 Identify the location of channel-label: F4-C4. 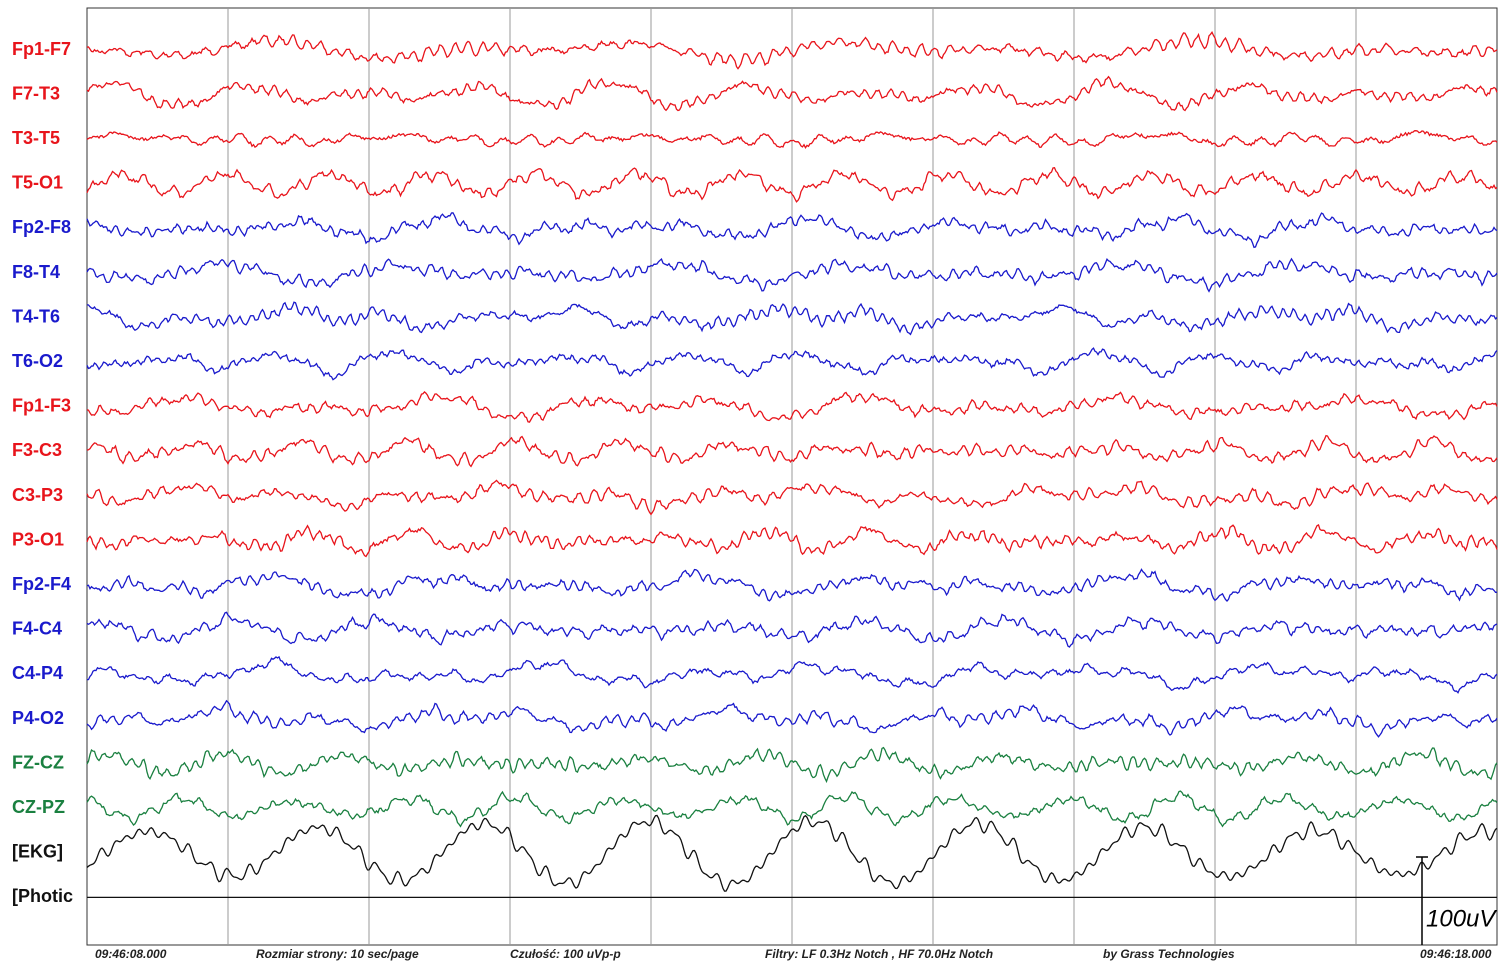
(37, 629).